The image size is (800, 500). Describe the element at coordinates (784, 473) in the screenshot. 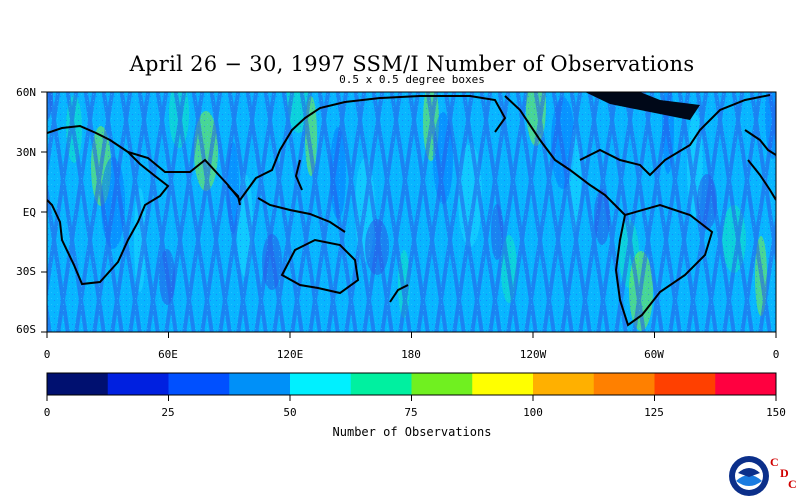

I see `logo-letter-d: D` at that location.